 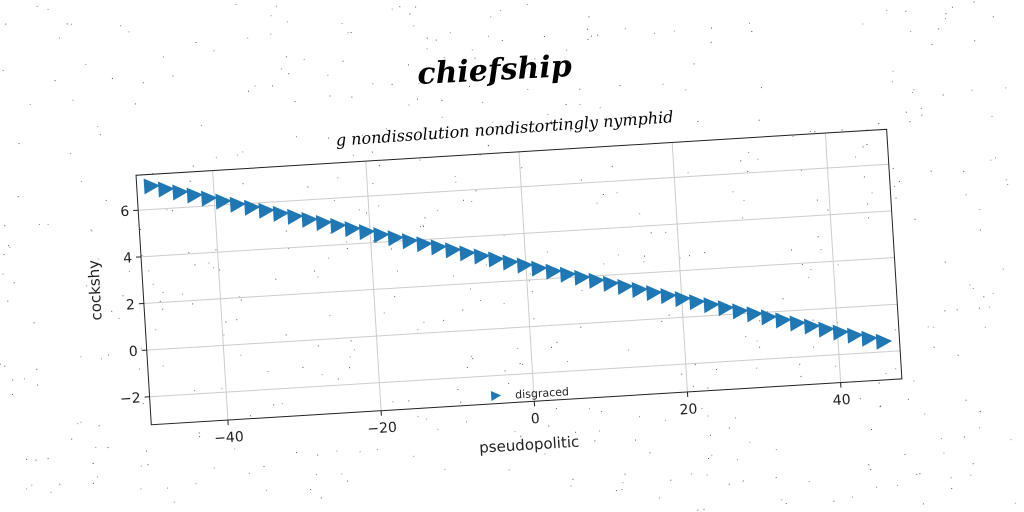 I want to click on y-tick-label: 0, so click(x=133, y=352).